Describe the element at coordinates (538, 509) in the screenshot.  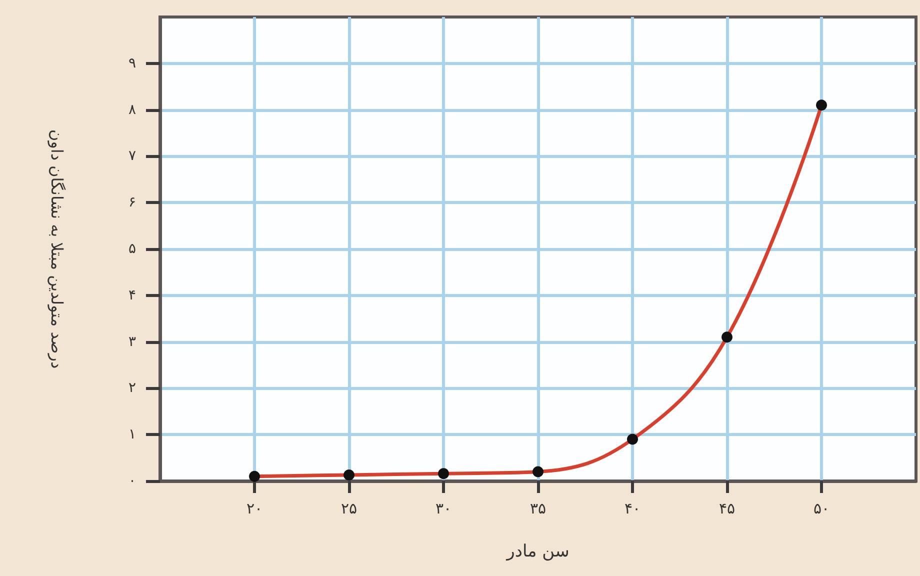
I see `x-tick-label: ۳۵` at that location.